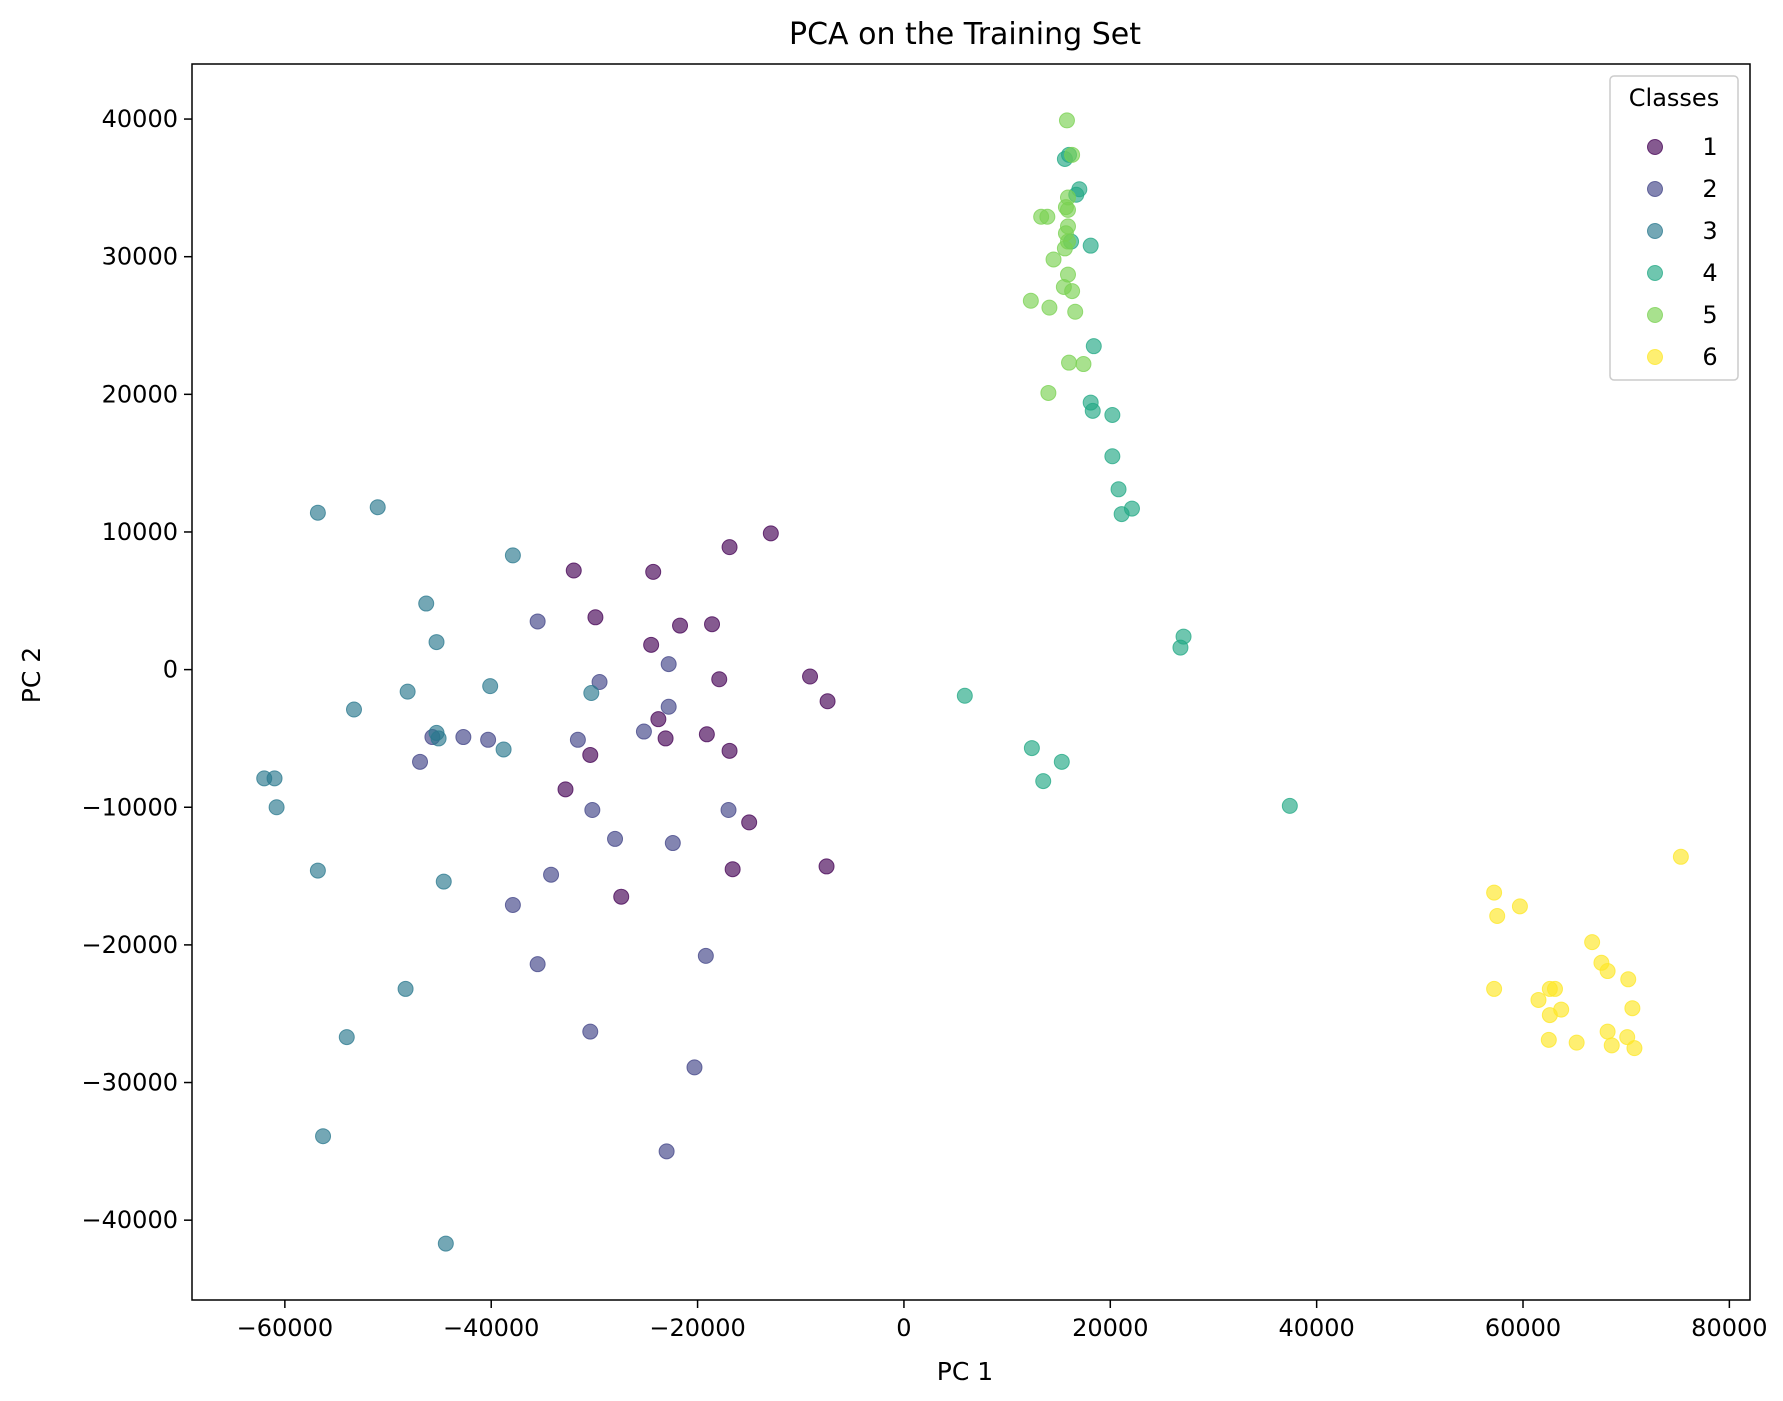  Describe the element at coordinates (1110, 1328) in the screenshot. I see `x-tick-label: 20000` at that location.